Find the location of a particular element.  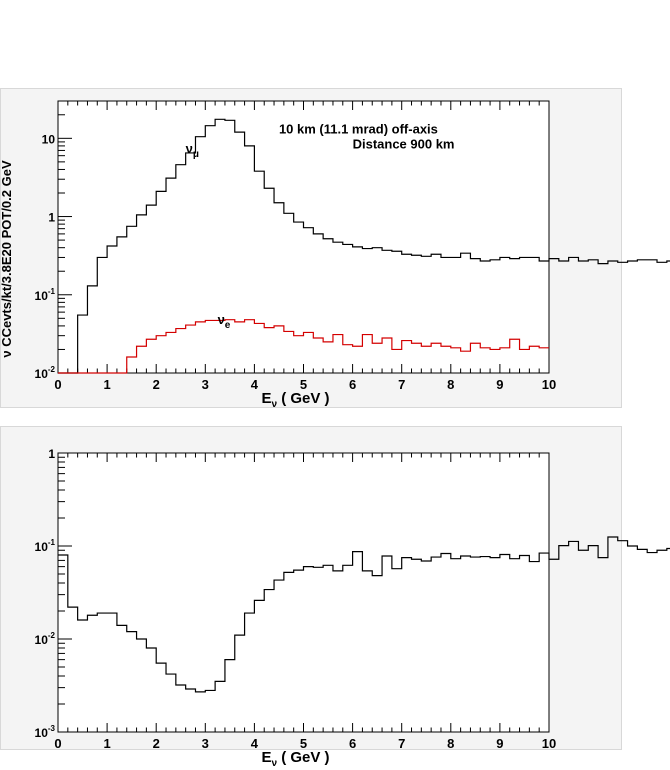

y-tick-label: 10⁻³ is located at coordinates (45, 732).